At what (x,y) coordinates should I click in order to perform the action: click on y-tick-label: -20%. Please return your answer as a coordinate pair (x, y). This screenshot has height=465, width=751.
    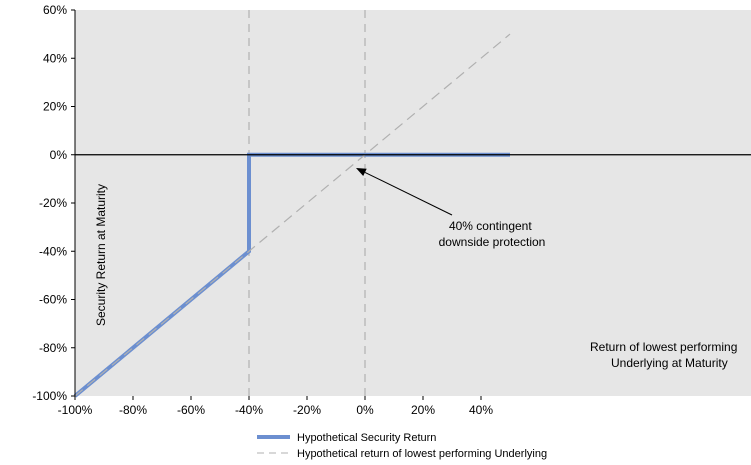
    Looking at the image, I should click on (53, 203).